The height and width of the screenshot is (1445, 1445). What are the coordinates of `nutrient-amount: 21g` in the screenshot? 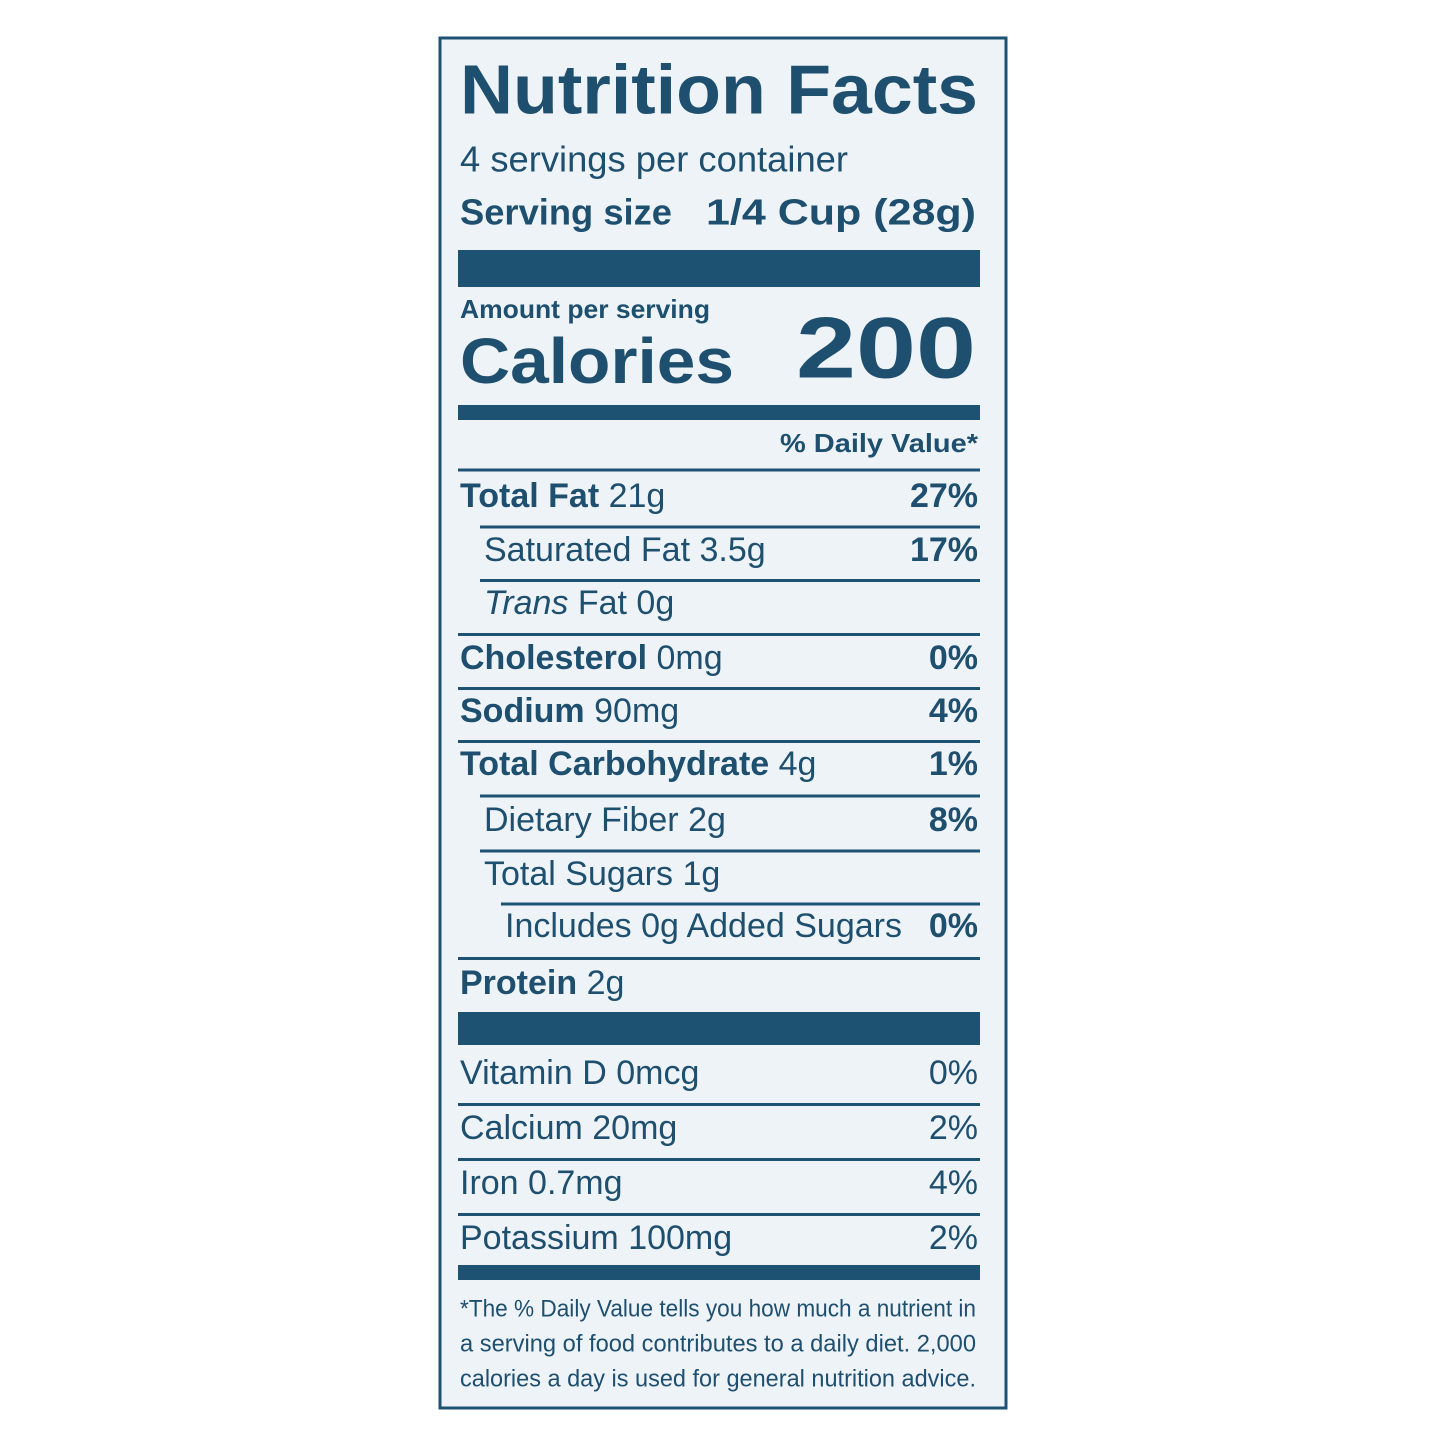 It's located at (637, 496).